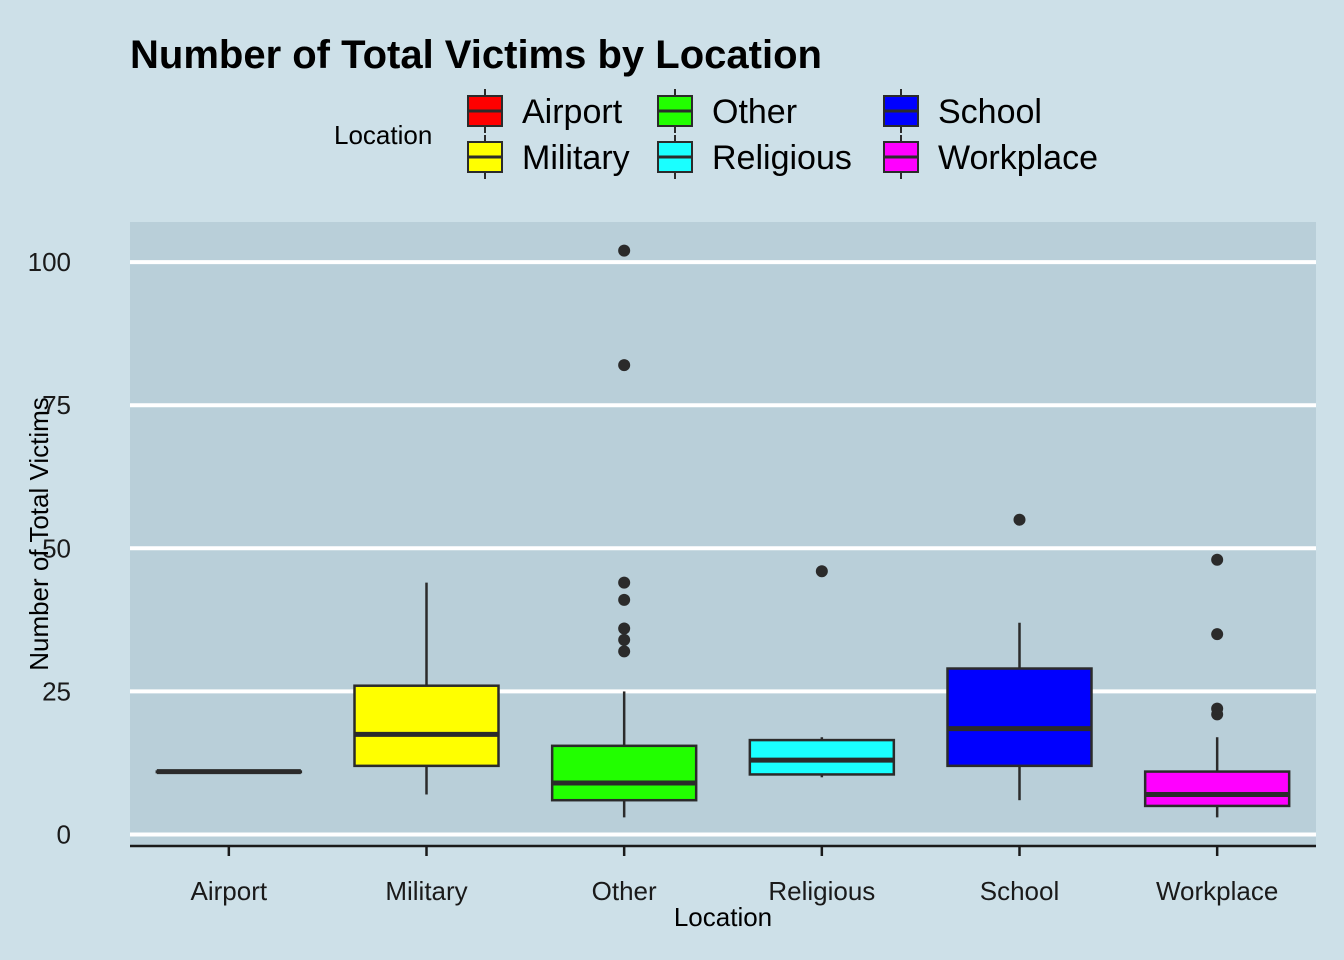 This screenshot has width=1344, height=960. What do you see at coordinates (56, 691) in the screenshot?
I see `y-tick-label: 25` at bounding box center [56, 691].